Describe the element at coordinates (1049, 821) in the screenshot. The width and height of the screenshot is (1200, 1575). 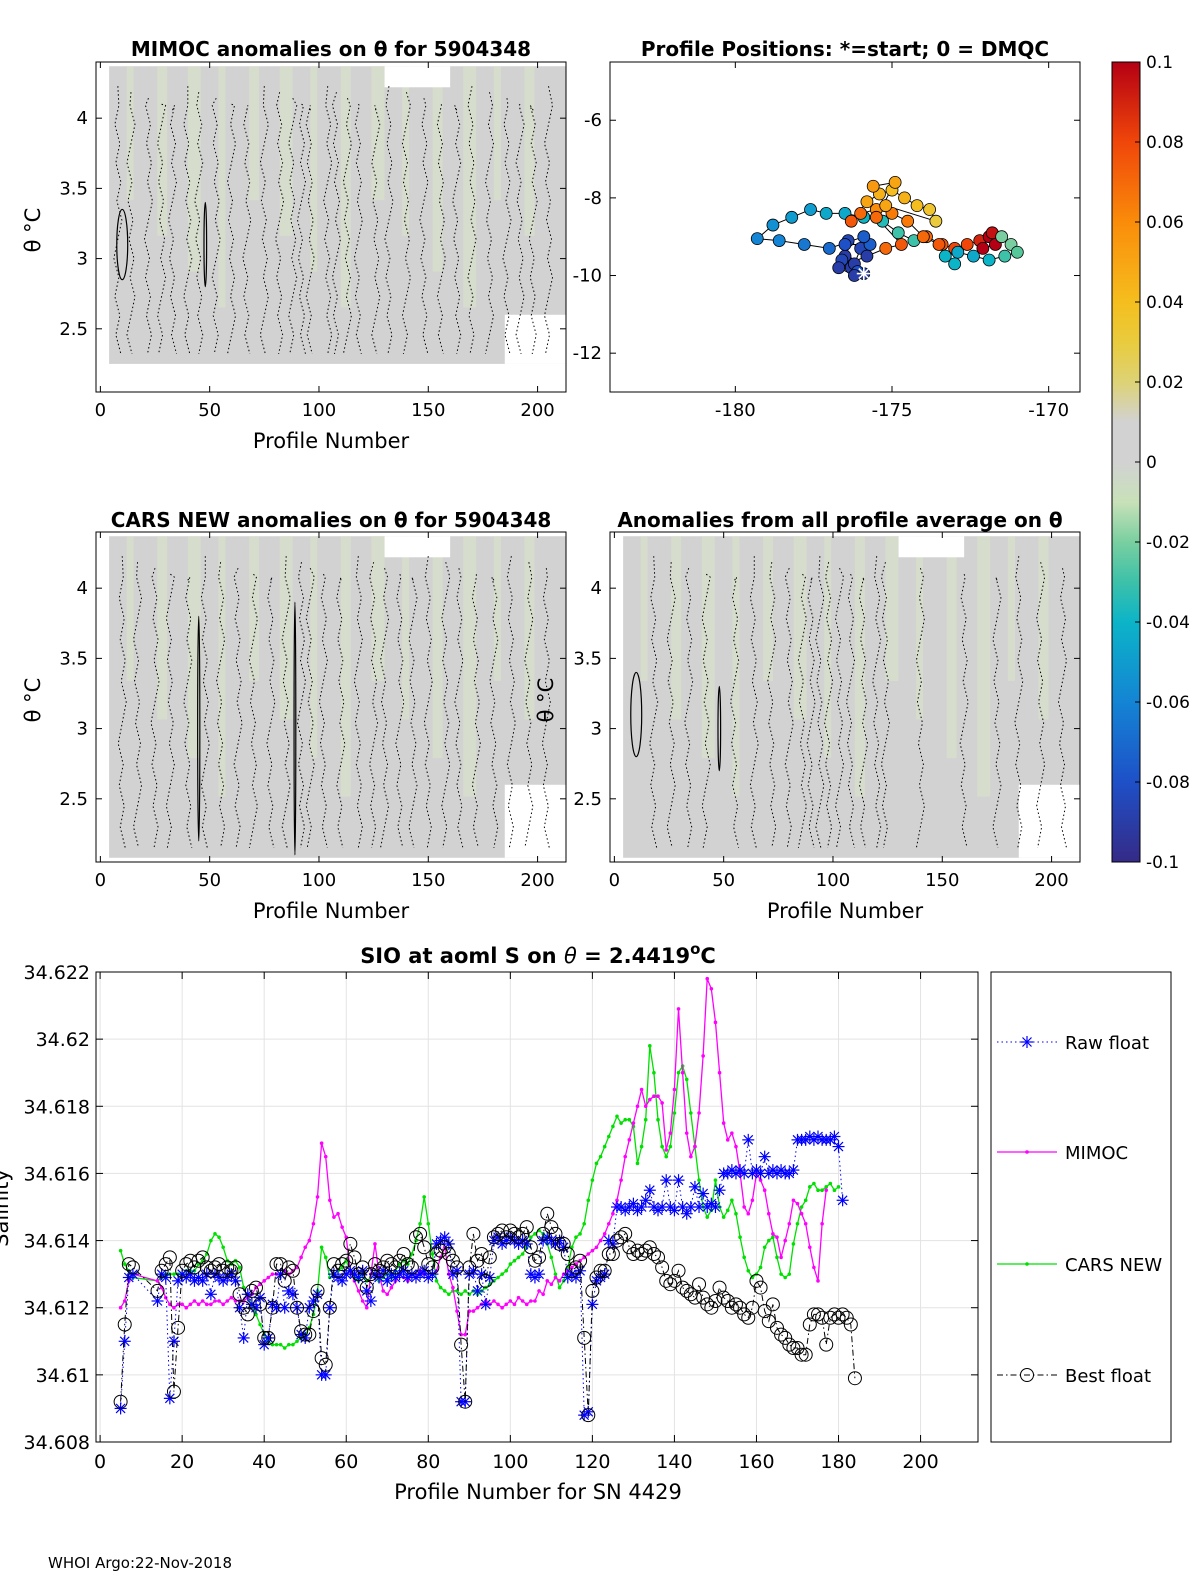
I see `average-gap-lower-right` at that location.